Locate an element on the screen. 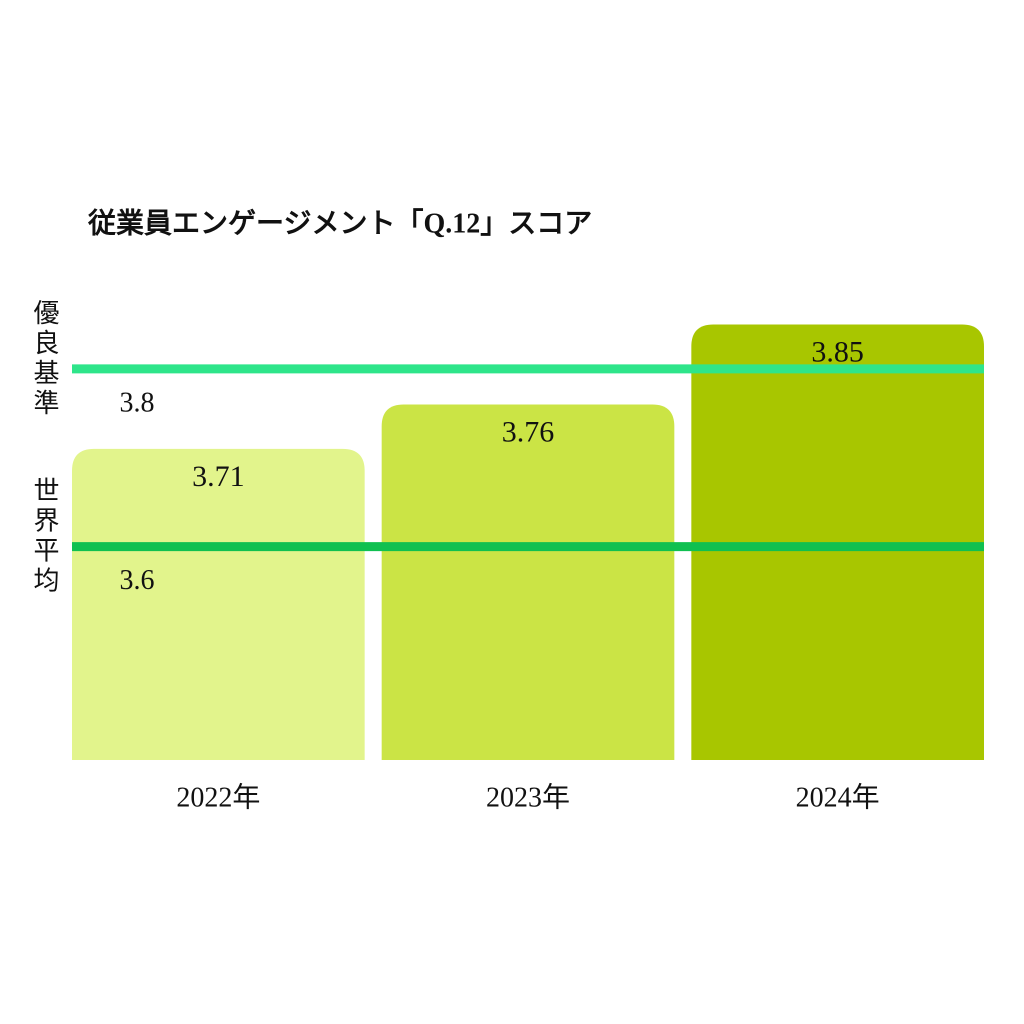 The width and height of the screenshot is (1024, 1024). x-tick-label: 2024年 is located at coordinates (838, 797).